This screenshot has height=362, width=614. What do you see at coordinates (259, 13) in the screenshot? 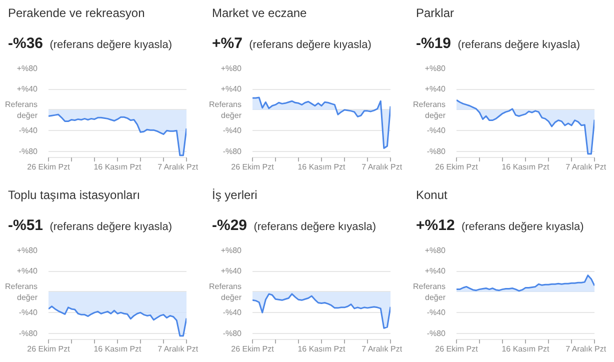
I see `chart-title: Market ve eczane` at bounding box center [259, 13].